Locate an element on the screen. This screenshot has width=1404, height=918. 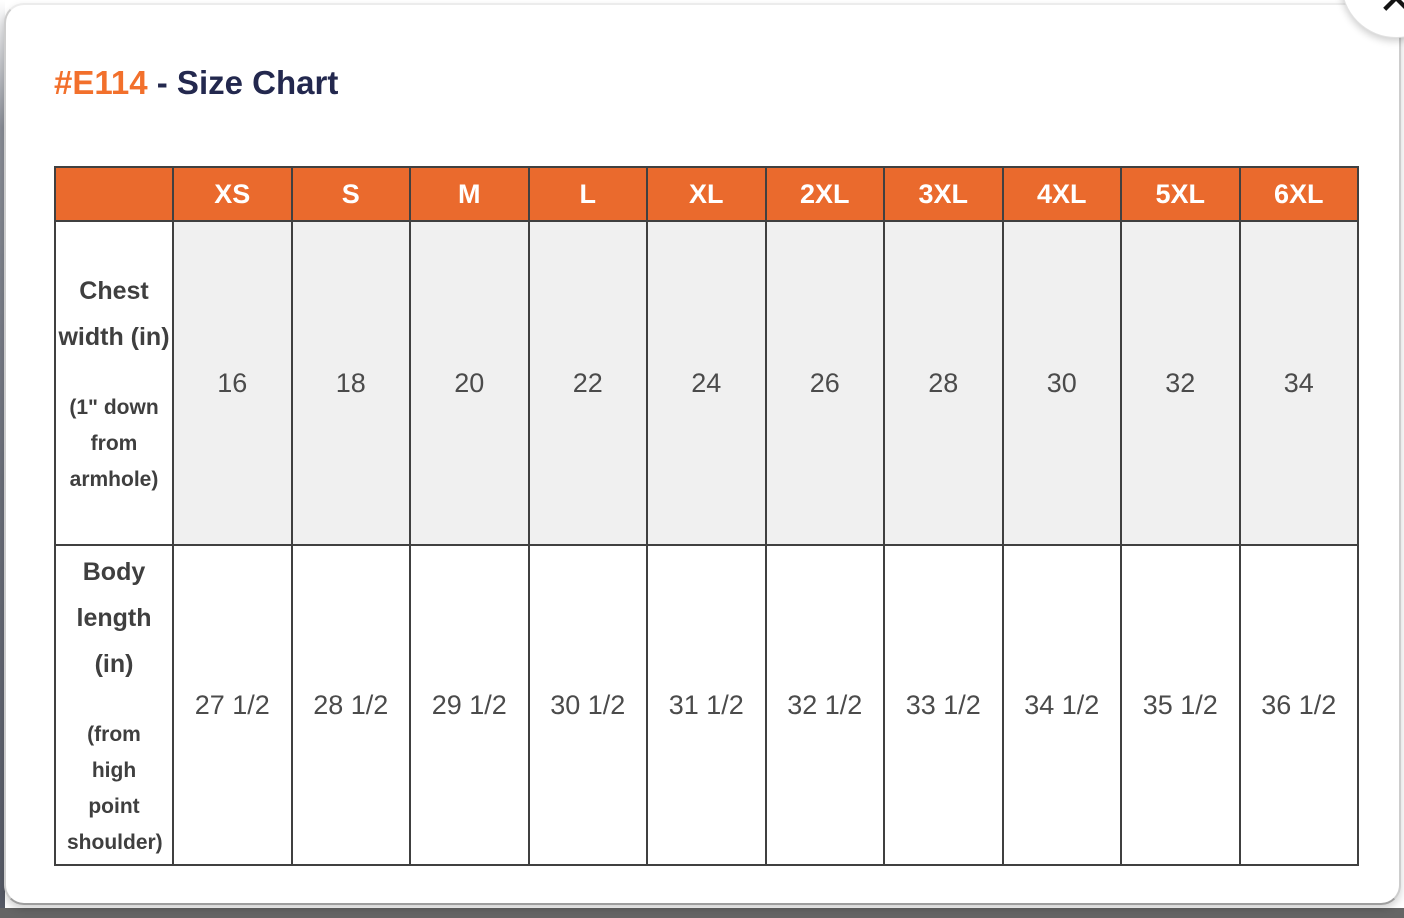
chest-width-value-m: 20 is located at coordinates (469, 383).